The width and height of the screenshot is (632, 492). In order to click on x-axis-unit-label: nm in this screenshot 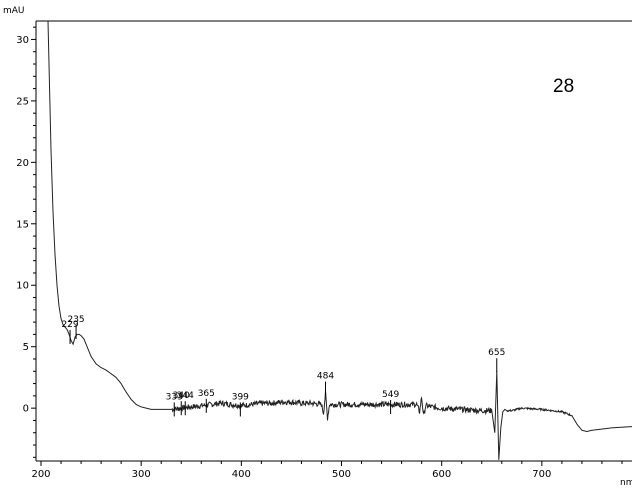, I will do `click(626, 483)`.